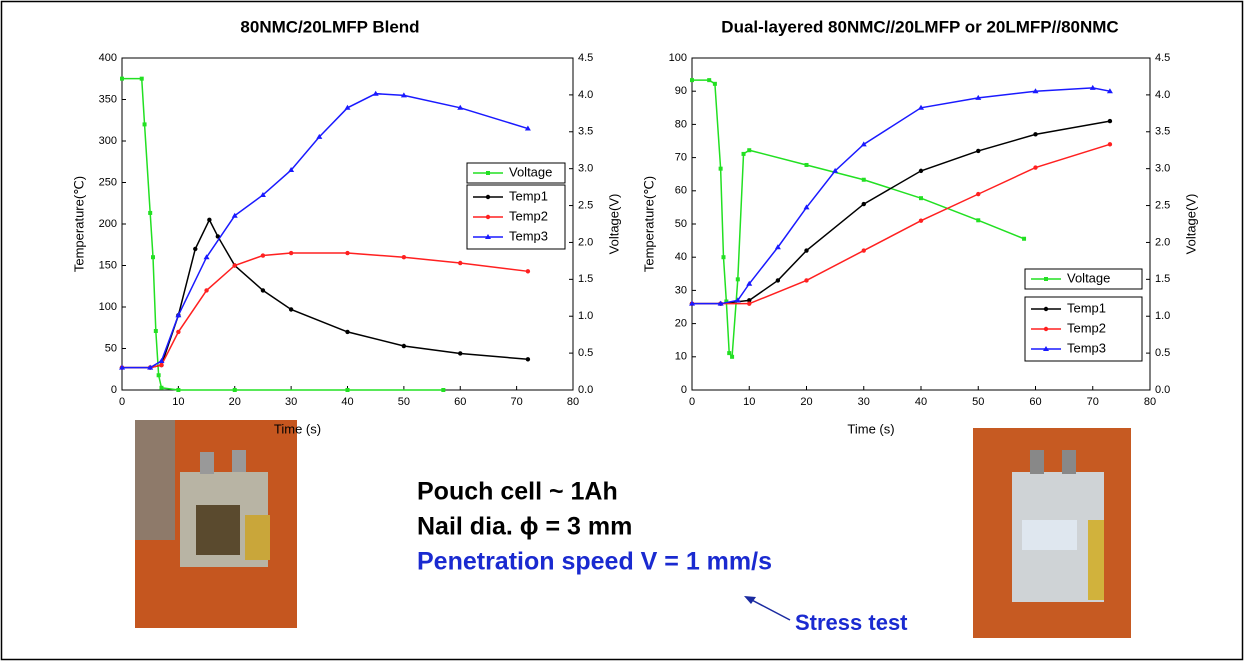 This screenshot has height=661, width=1244. Describe the element at coordinates (524, 527) in the screenshot. I see `note-line: Nail dia. ϕ = 3 mm` at that location.